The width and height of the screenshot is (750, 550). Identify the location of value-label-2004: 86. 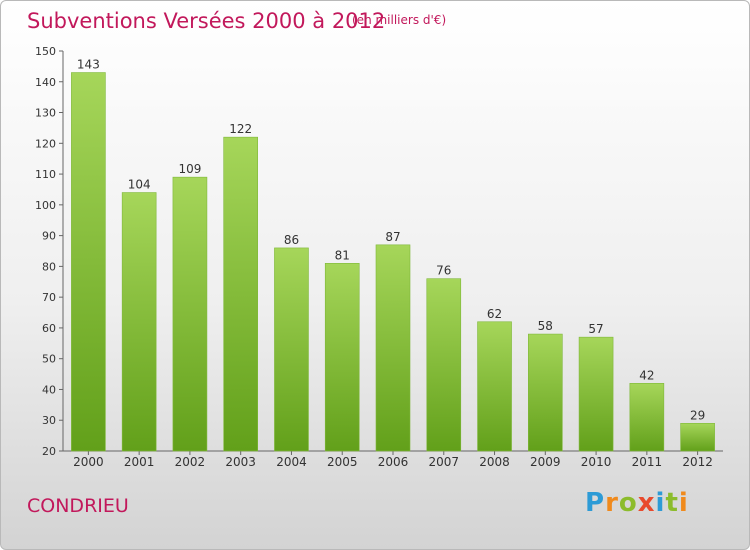
(291, 240).